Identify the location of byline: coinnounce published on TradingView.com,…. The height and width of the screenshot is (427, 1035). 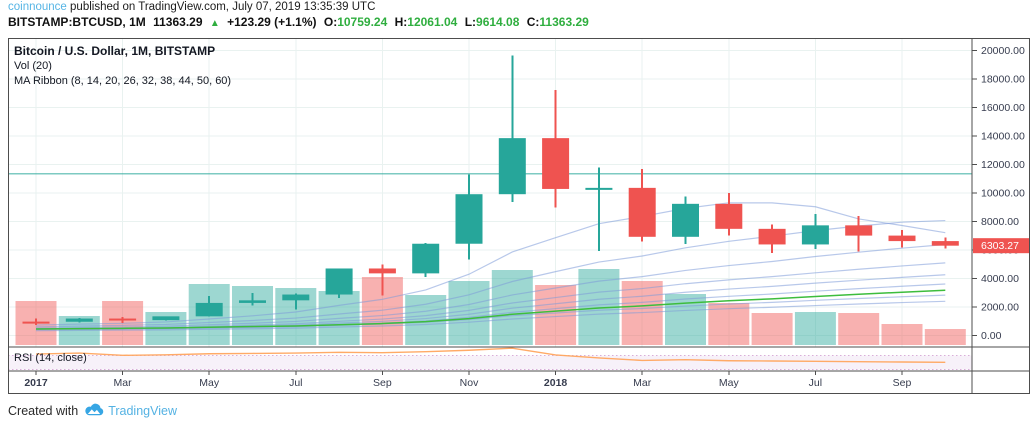
(191, 7).